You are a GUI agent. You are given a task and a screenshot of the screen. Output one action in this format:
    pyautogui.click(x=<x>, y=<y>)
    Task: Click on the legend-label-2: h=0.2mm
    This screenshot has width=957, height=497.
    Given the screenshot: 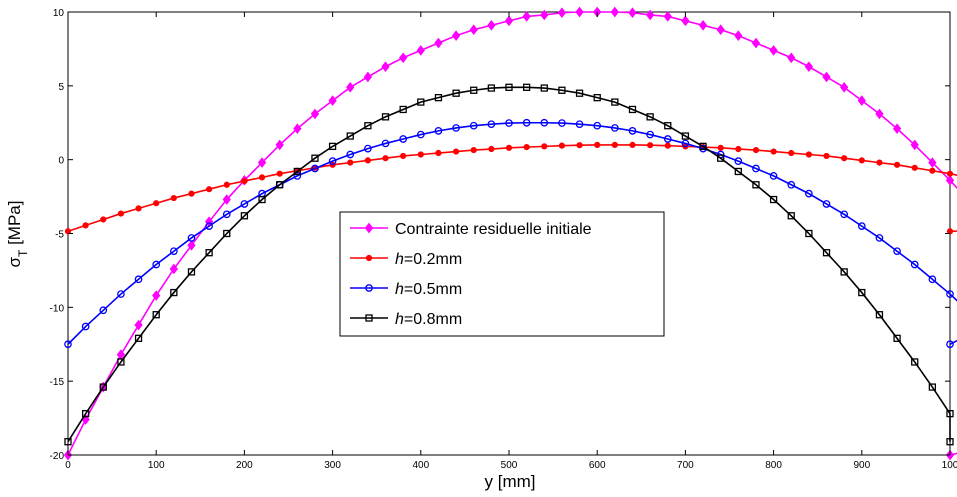 What is the action you would take?
    pyautogui.click(x=428, y=259)
    